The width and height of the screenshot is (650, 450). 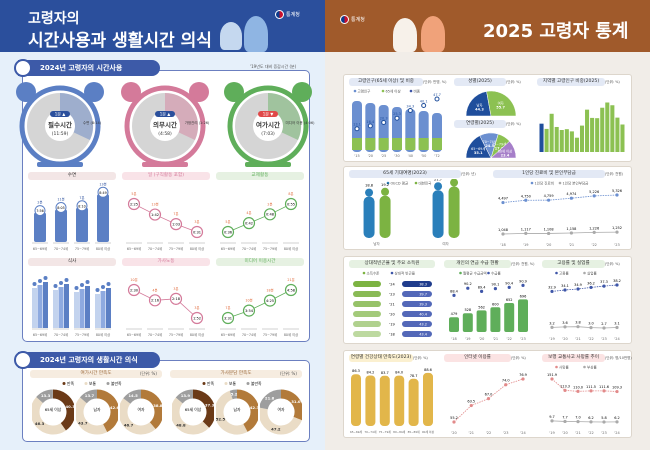 I want to click on donut-legend: 만족 보통 불만족, so click(x=232, y=383).